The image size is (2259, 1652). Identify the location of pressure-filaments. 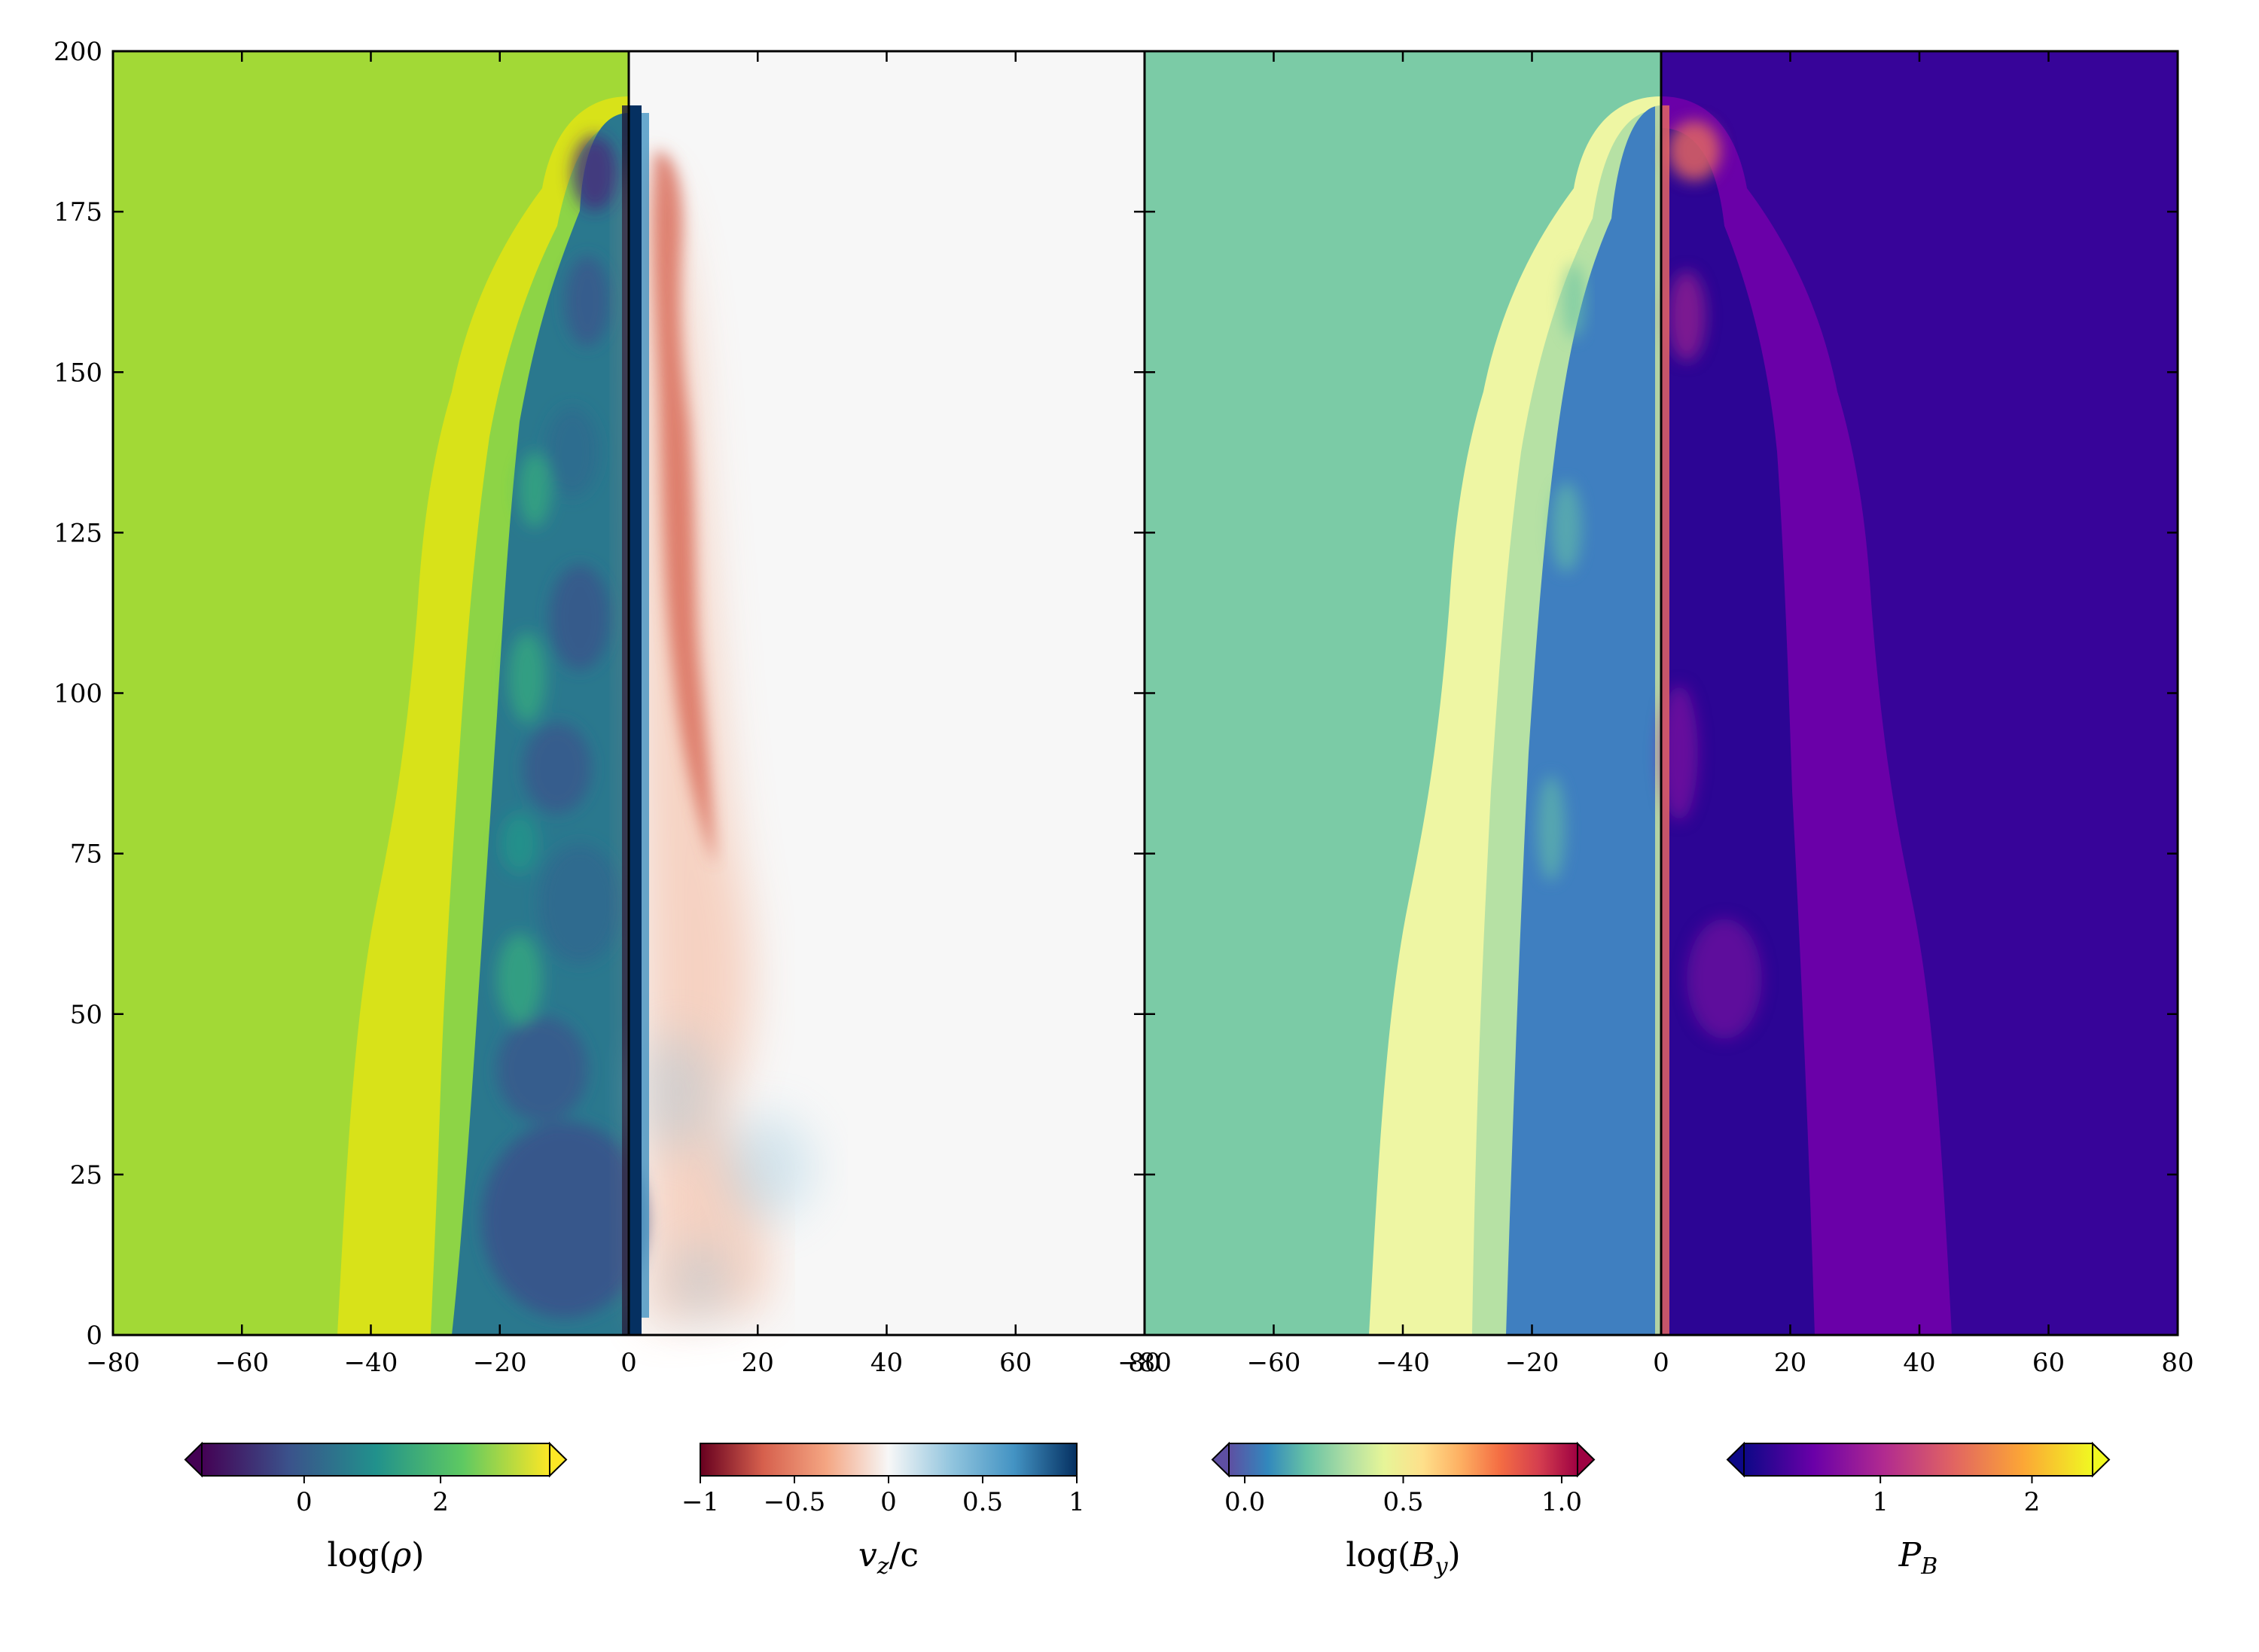
(1711, 580).